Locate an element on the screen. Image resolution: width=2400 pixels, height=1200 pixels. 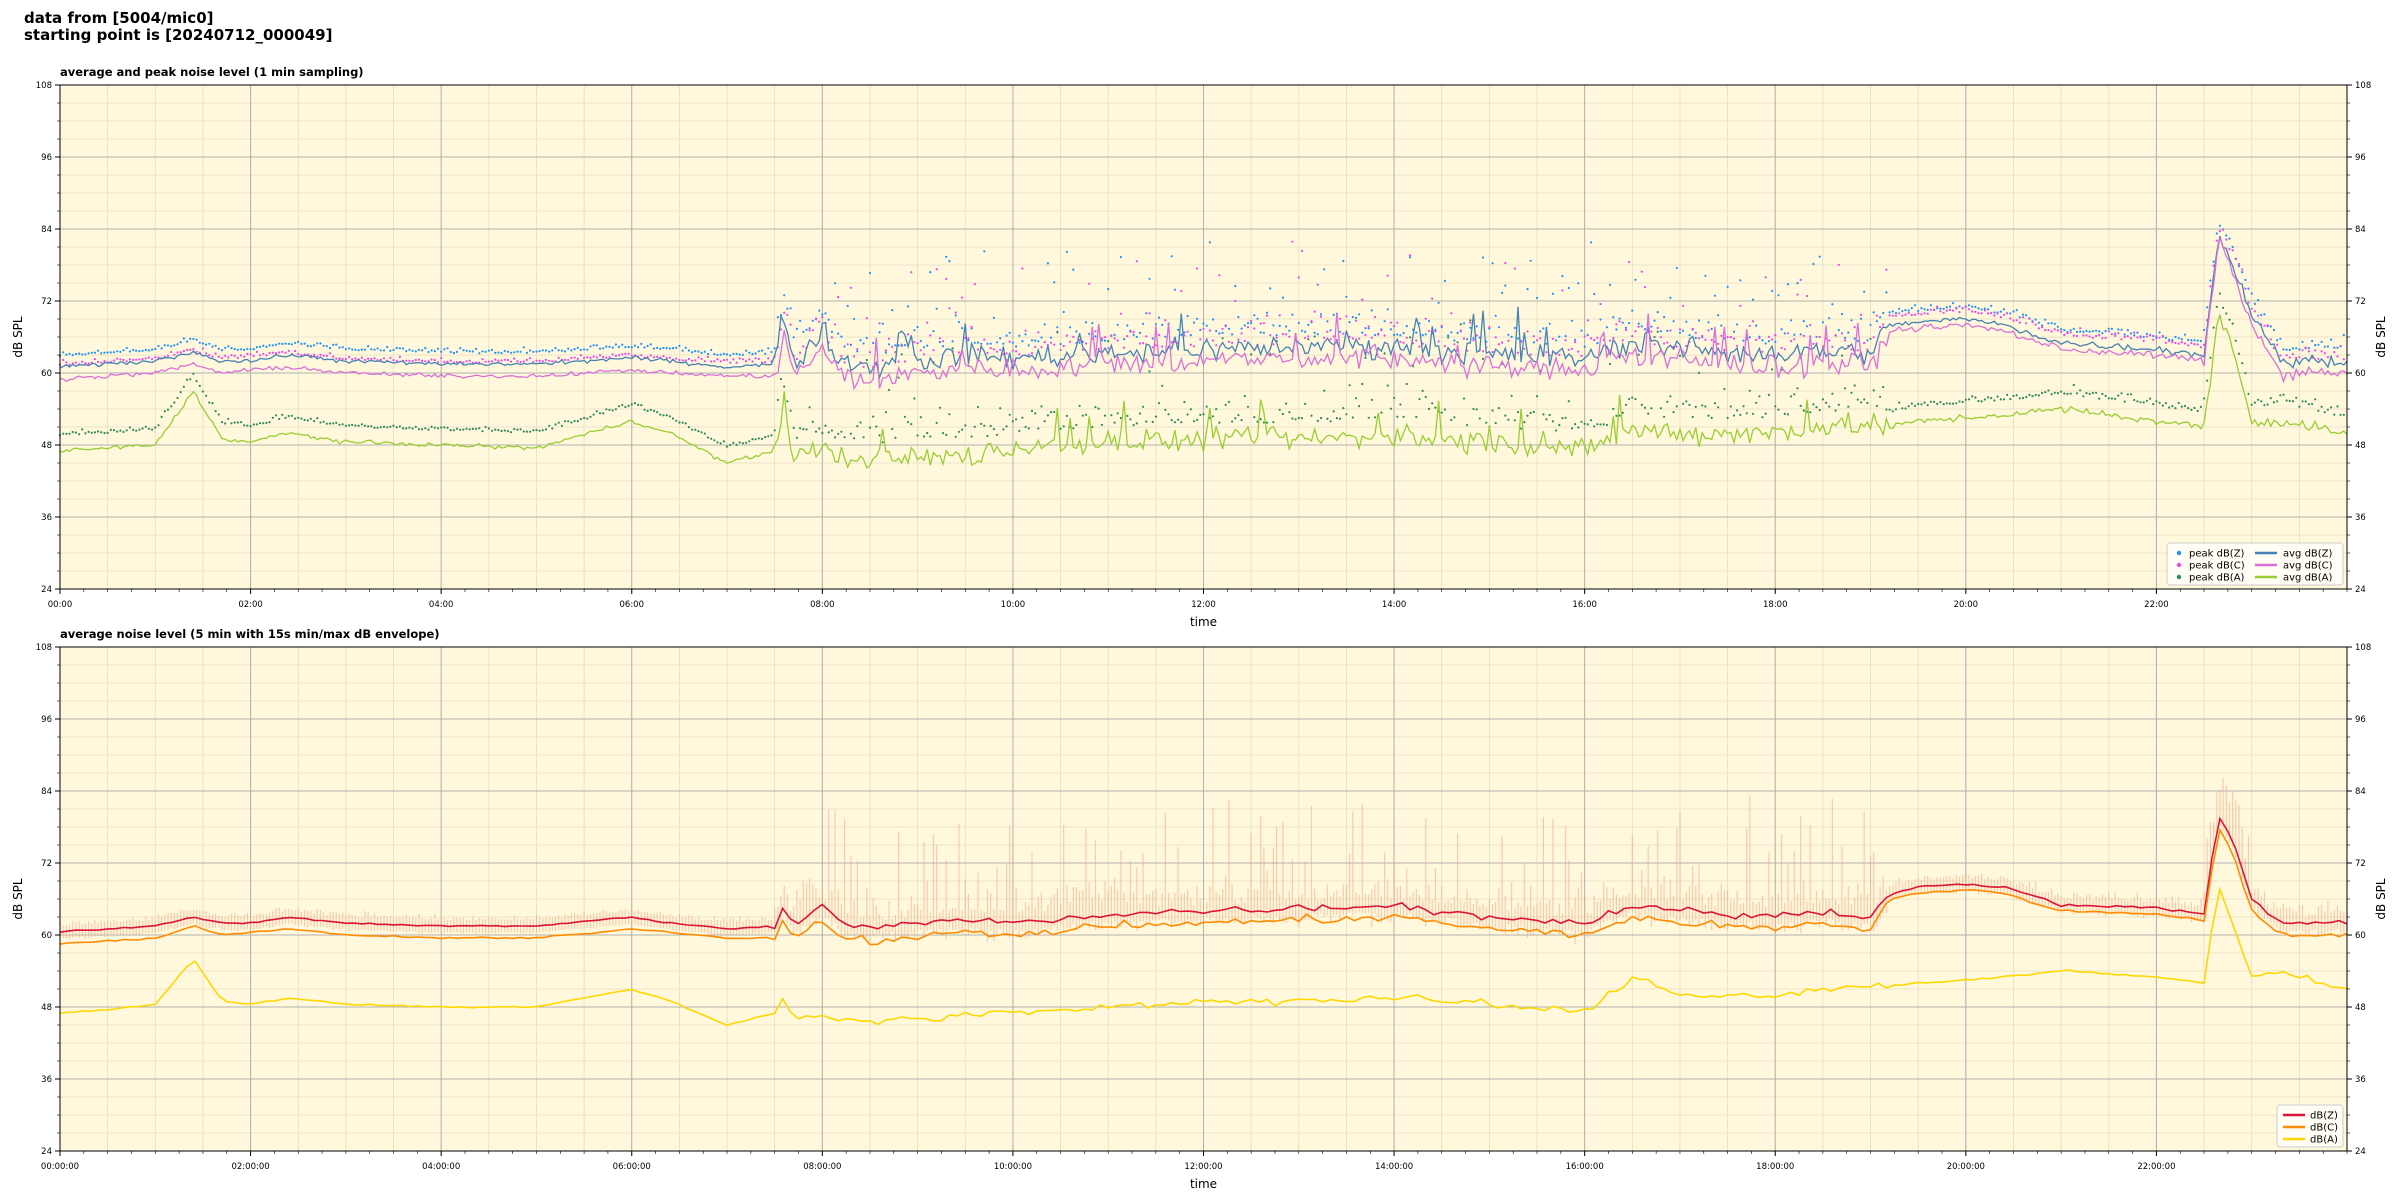
legend-marker is located at coordinates (2179, 577).